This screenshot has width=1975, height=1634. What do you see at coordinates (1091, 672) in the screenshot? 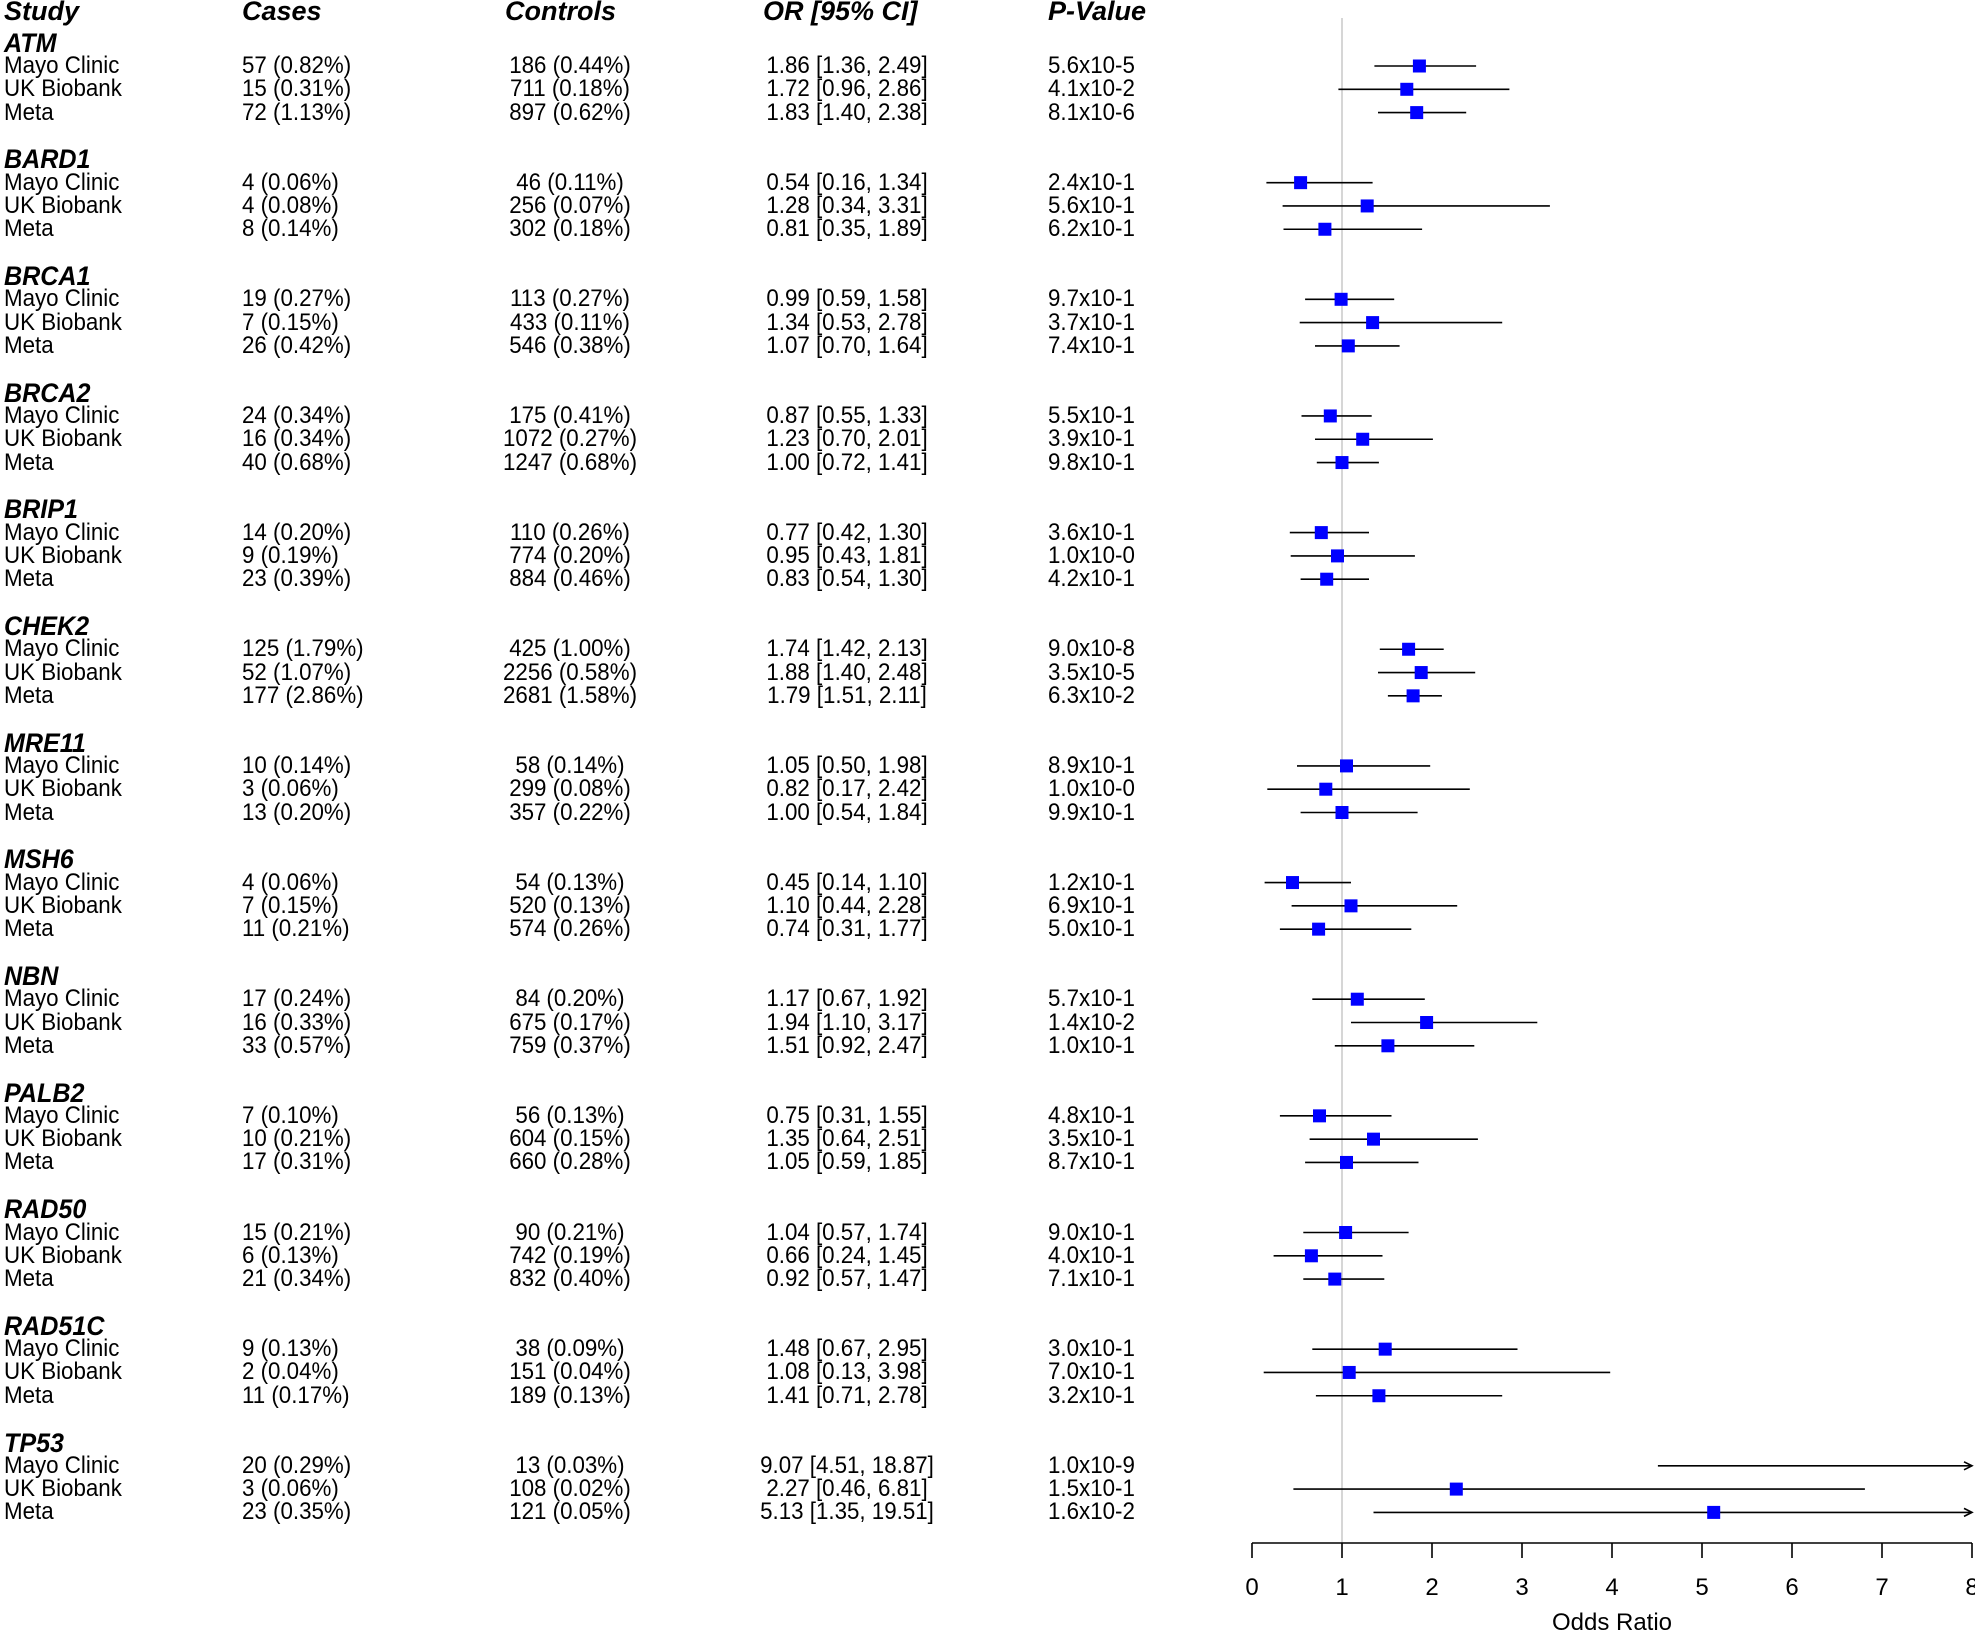
I see `p-value: 3.5x10-5` at bounding box center [1091, 672].